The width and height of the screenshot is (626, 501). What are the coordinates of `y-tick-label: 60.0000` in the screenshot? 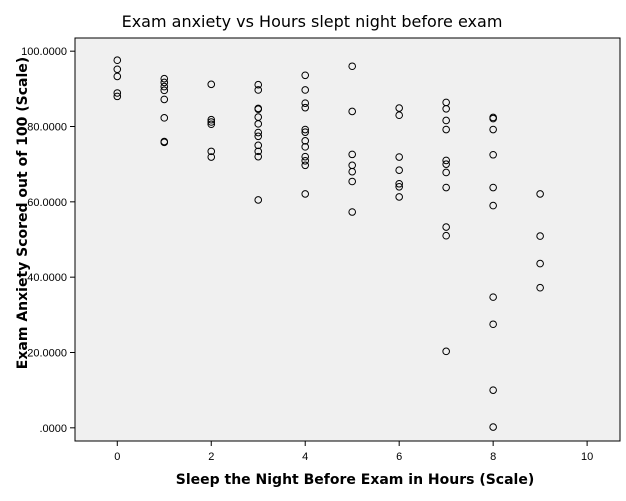 It's located at (47, 203).